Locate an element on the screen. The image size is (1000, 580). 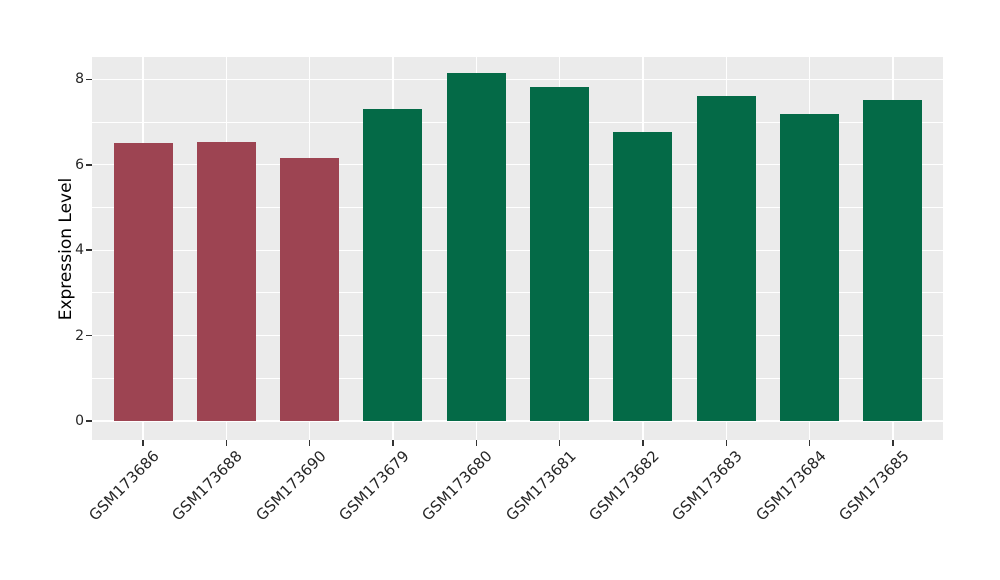
bar-GSM173686 is located at coordinates (143, 282).